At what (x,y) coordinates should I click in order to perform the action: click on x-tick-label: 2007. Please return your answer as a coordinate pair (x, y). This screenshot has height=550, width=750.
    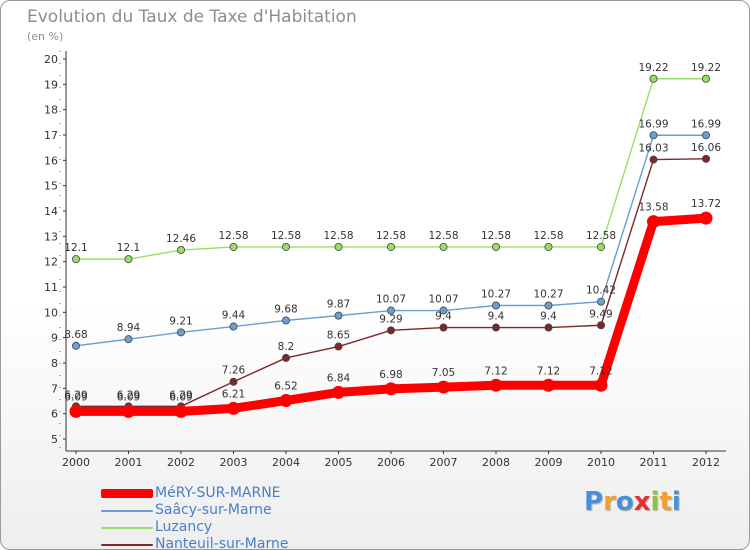
    Looking at the image, I should click on (444, 462).